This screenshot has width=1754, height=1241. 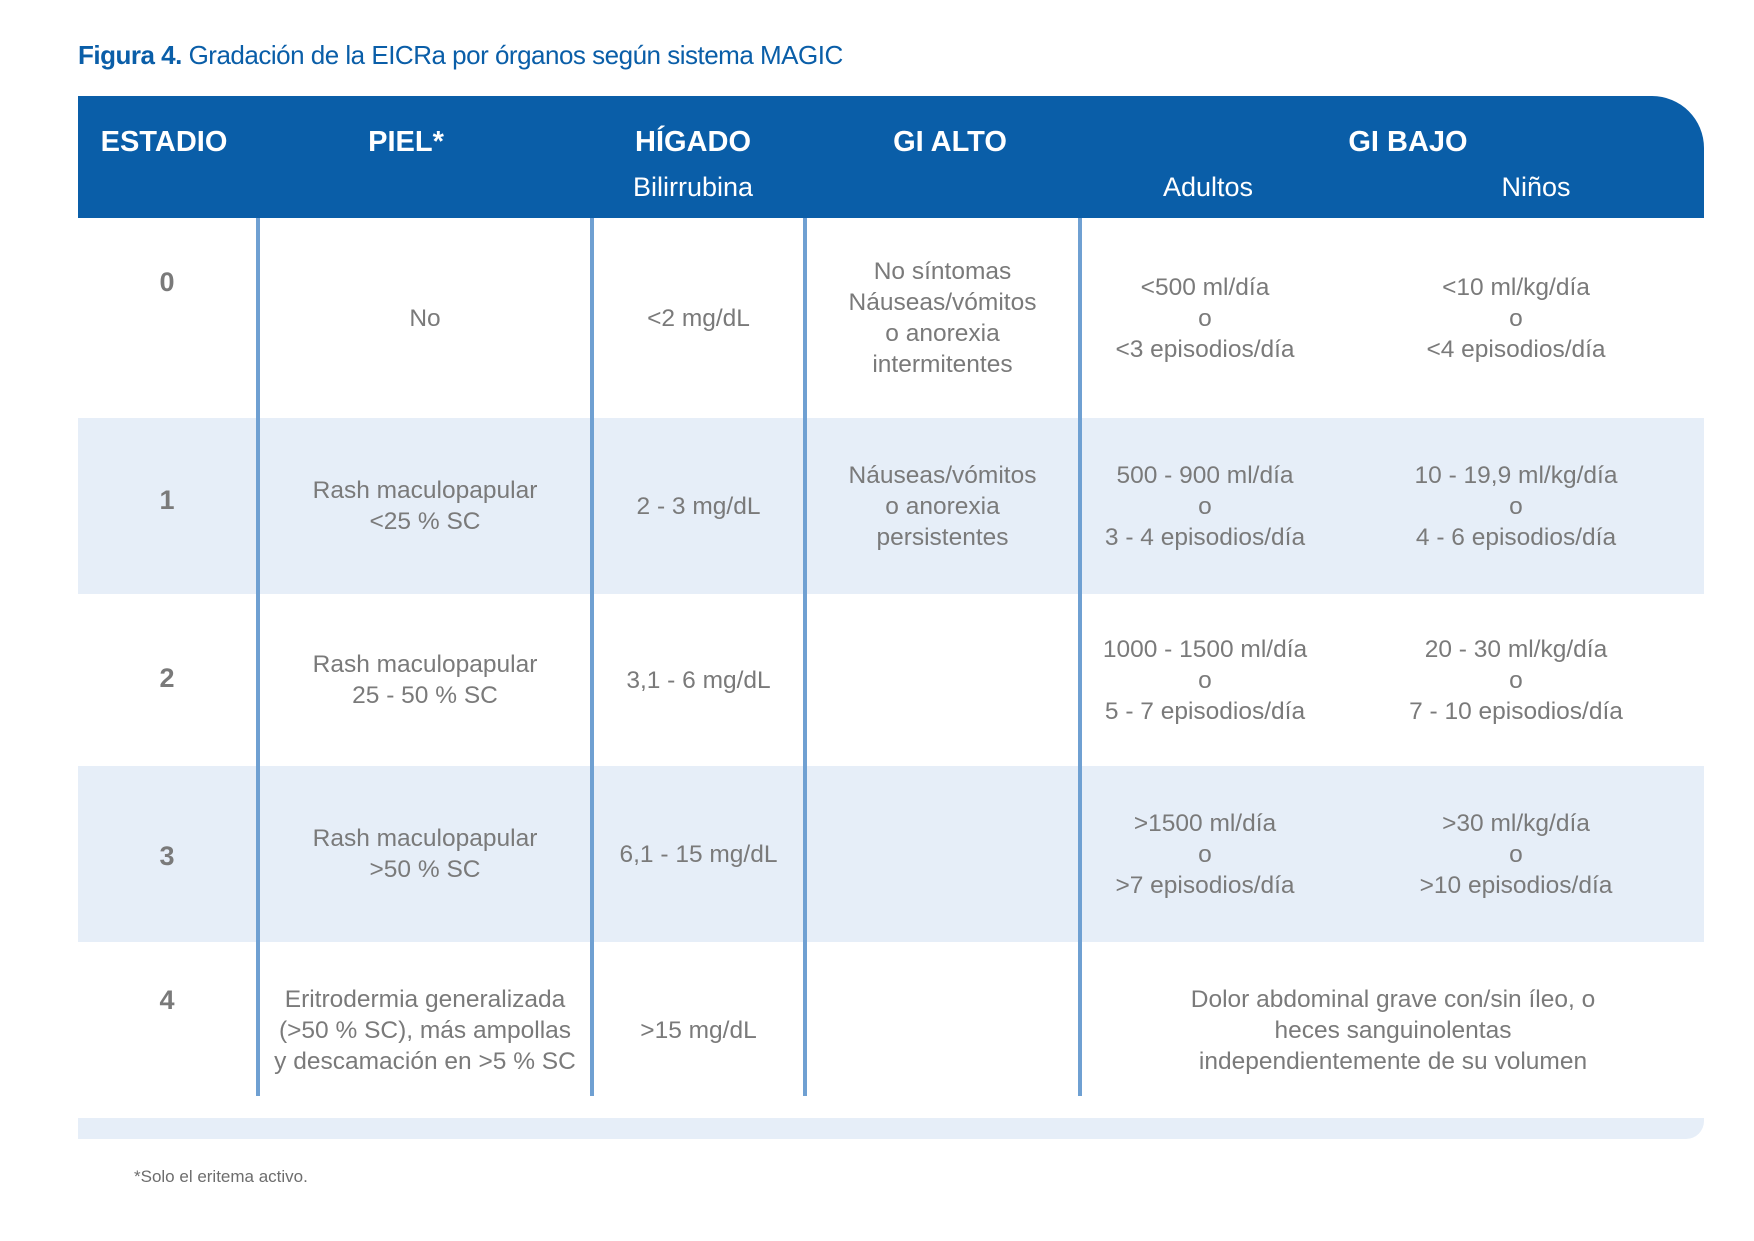 I want to click on cell-stage: 1, so click(x=167, y=500).